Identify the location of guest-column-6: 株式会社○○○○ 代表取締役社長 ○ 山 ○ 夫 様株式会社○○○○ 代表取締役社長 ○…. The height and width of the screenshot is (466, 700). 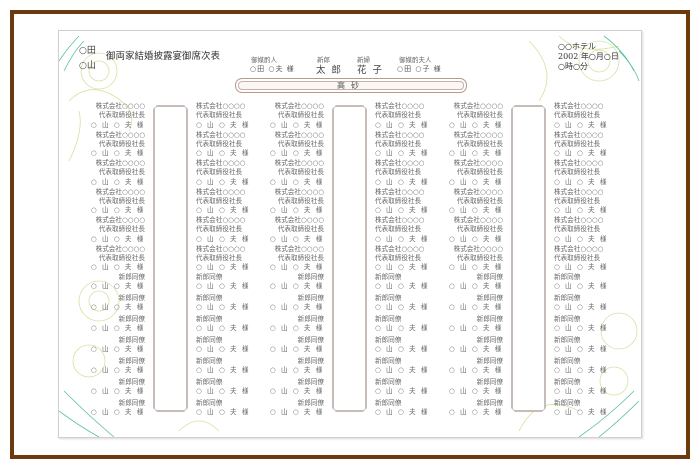
(585, 261).